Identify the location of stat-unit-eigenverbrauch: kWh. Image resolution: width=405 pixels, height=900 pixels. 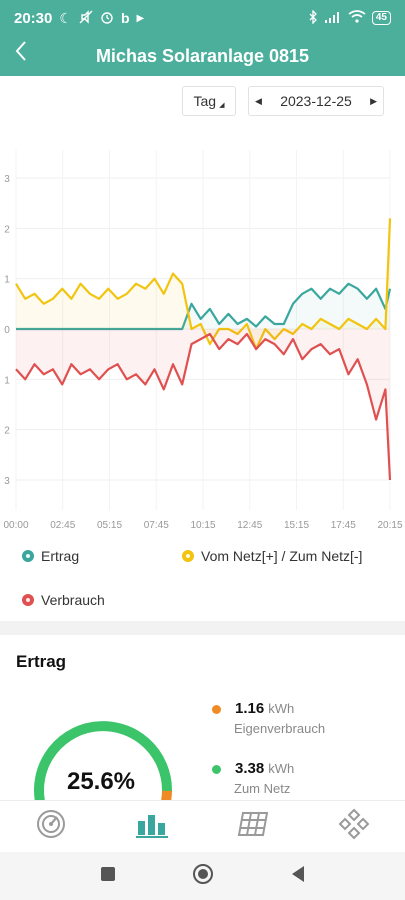
(281, 708).